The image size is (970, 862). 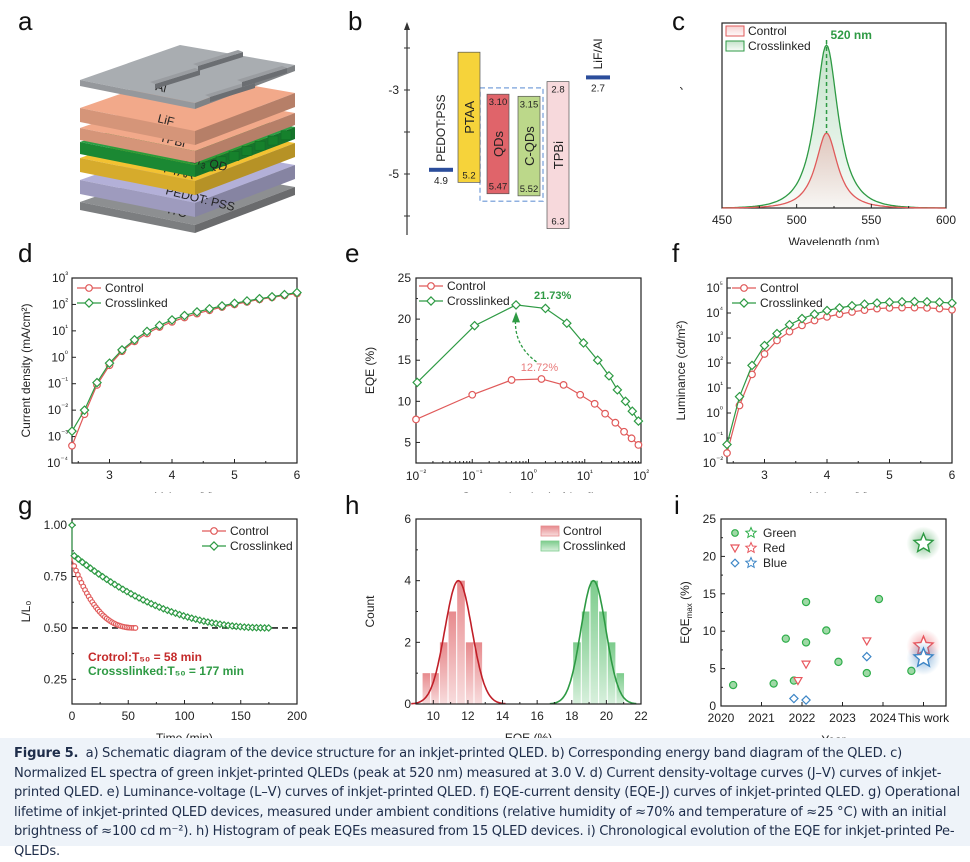 I want to click on gaussian-fit, so click(x=593, y=642).